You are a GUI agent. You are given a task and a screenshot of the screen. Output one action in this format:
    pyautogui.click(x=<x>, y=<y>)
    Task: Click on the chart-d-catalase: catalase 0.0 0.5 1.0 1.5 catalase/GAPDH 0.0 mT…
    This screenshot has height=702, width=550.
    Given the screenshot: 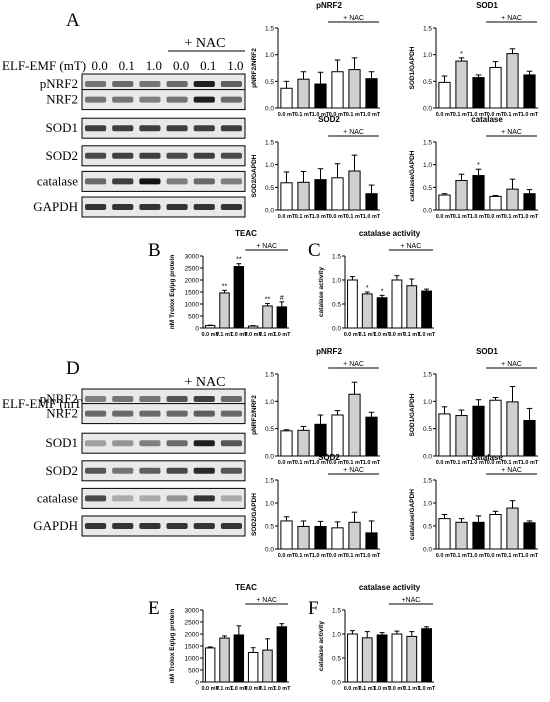 What is the action you would take?
    pyautogui.click(x=474, y=506)
    